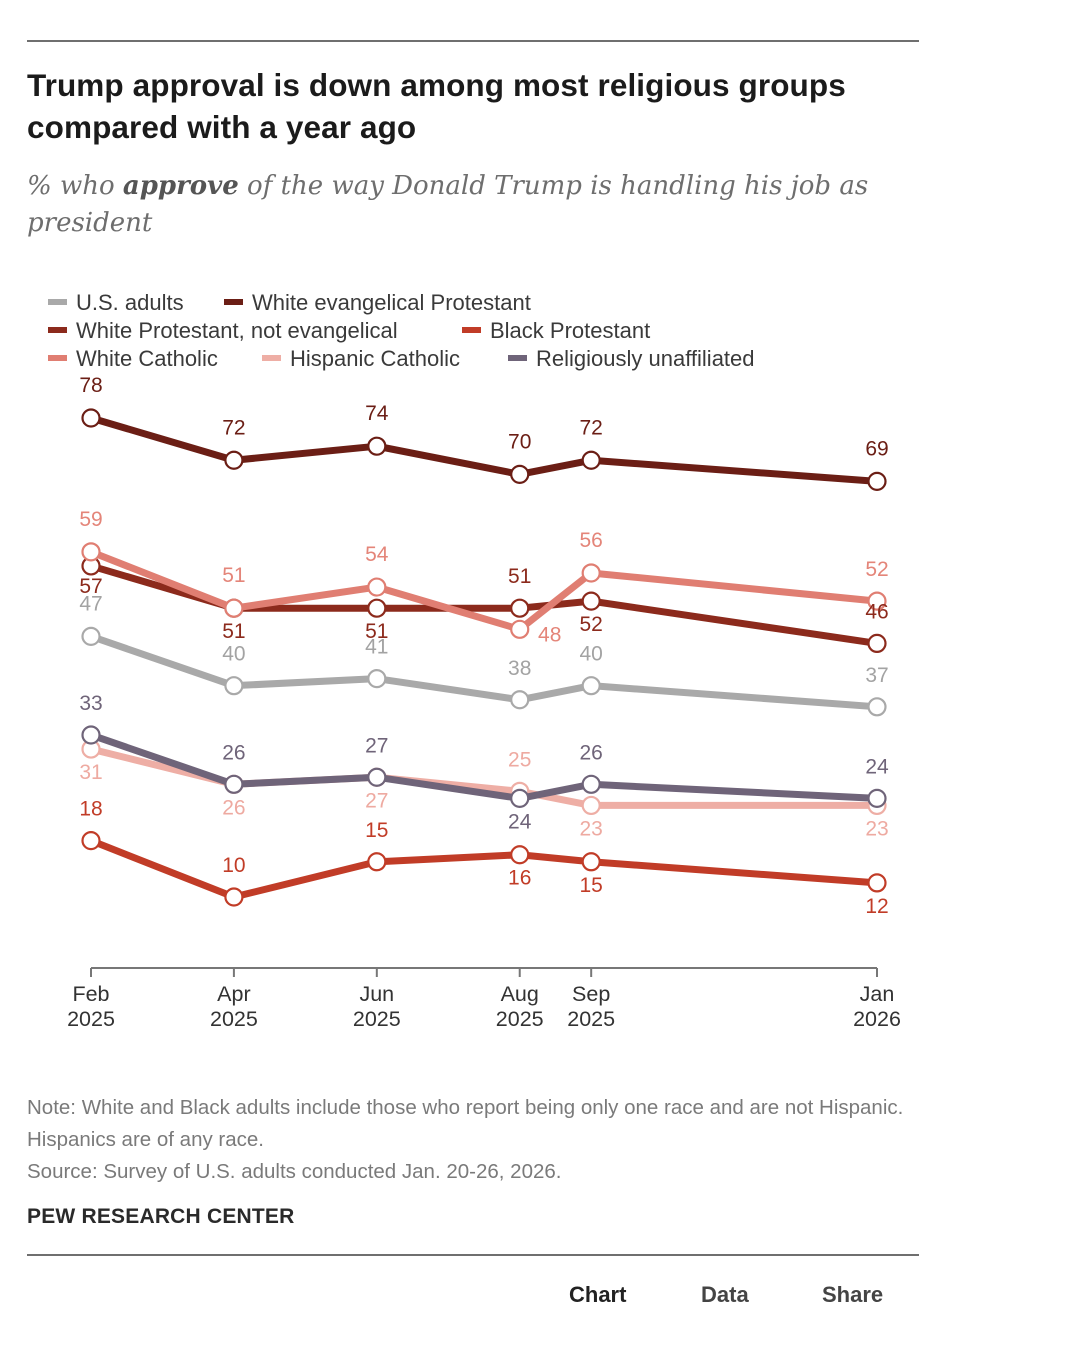 This screenshot has width=1079, height=1366. I want to click on data-label: 37, so click(876, 675).